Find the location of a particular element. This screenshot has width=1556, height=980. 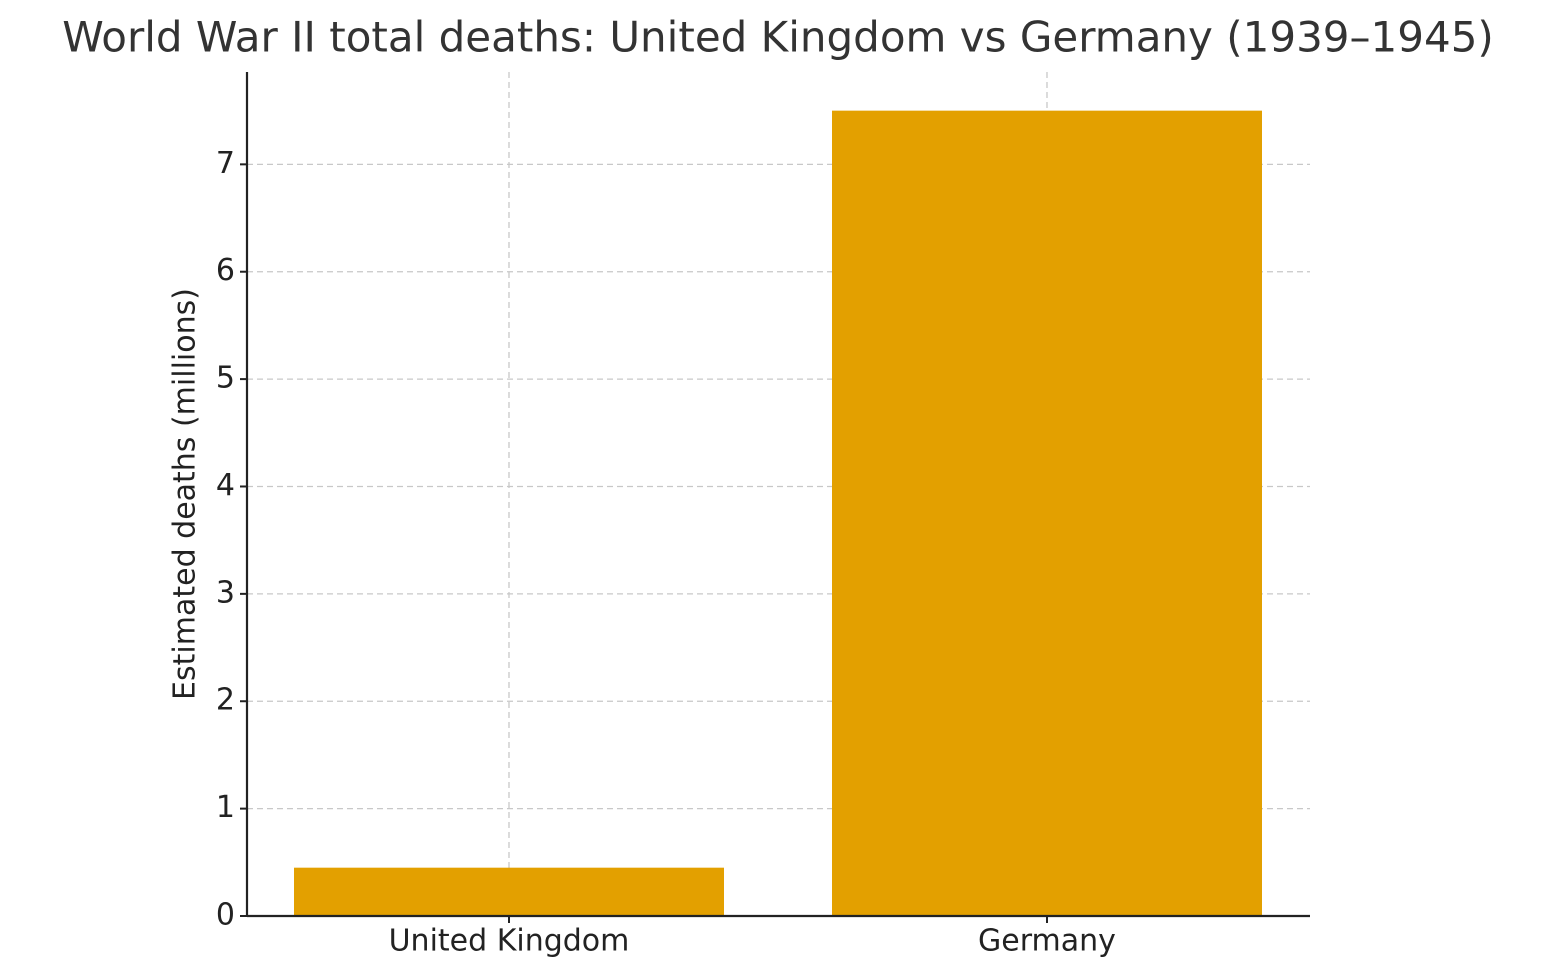

x-tick-label: Germany is located at coordinates (1047, 941).